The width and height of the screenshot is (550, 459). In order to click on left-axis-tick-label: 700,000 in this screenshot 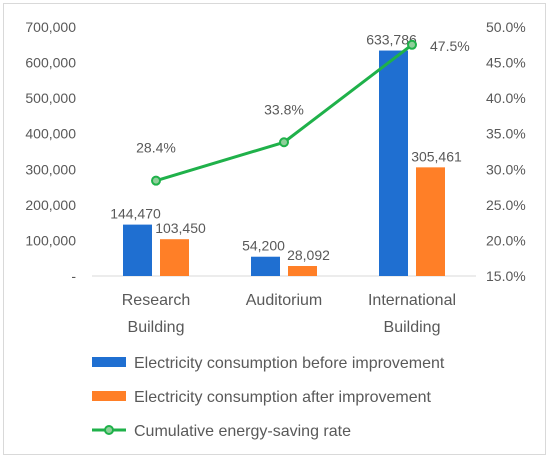, I will do `click(50, 27)`.